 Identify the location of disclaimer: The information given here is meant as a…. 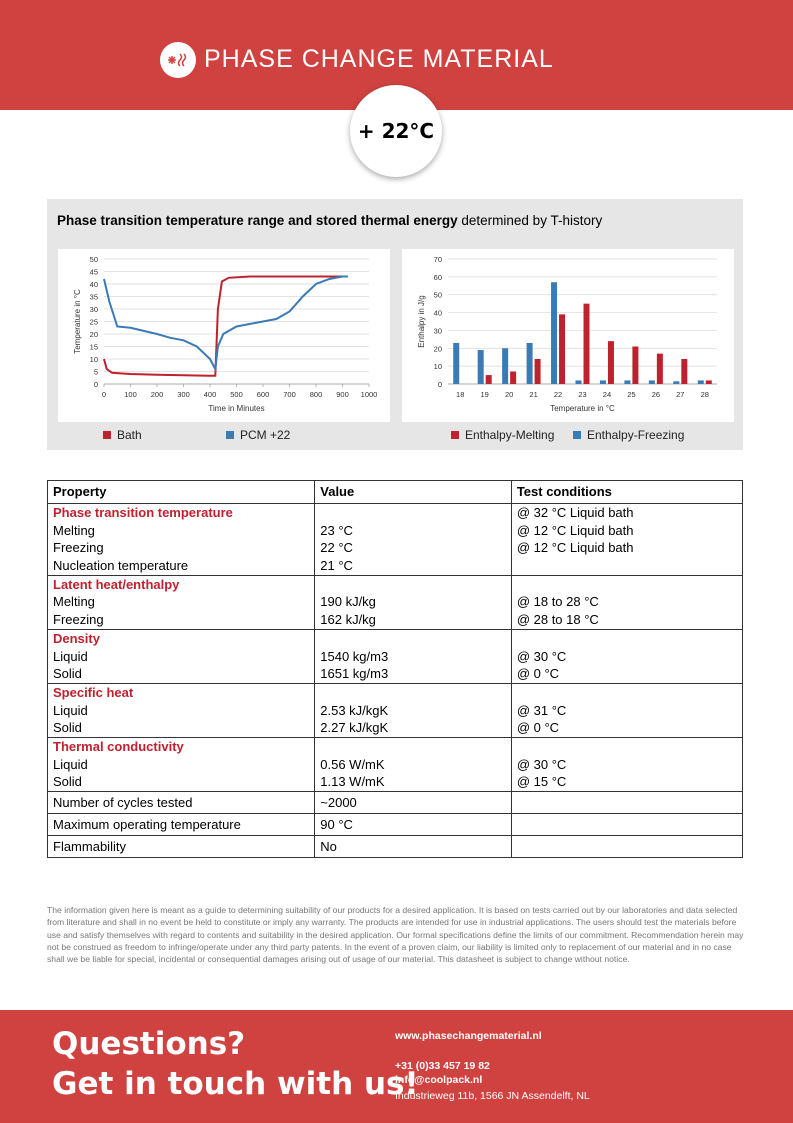
(395, 935).